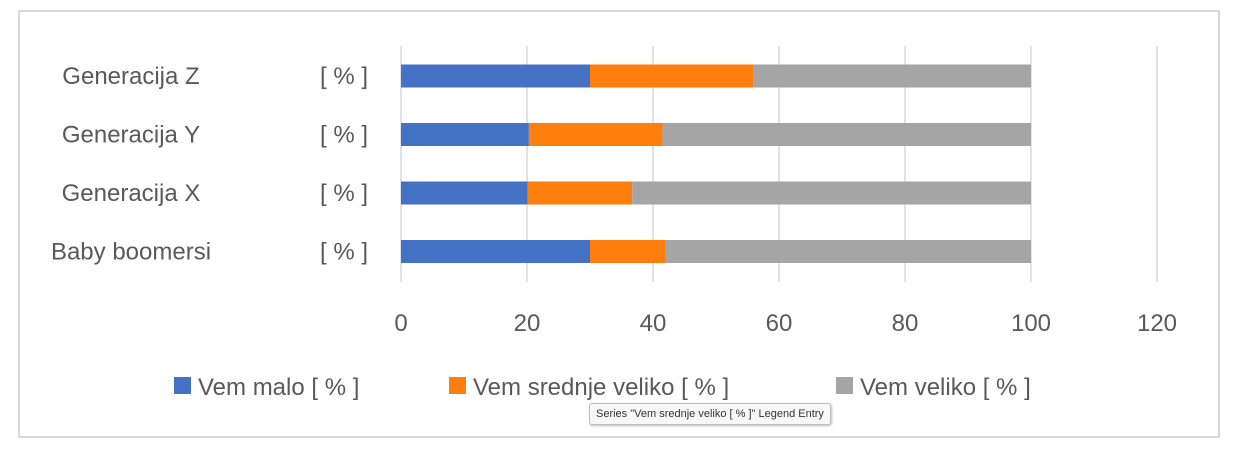 This screenshot has height=463, width=1242. I want to click on x-tick-label: 0, so click(400, 323).